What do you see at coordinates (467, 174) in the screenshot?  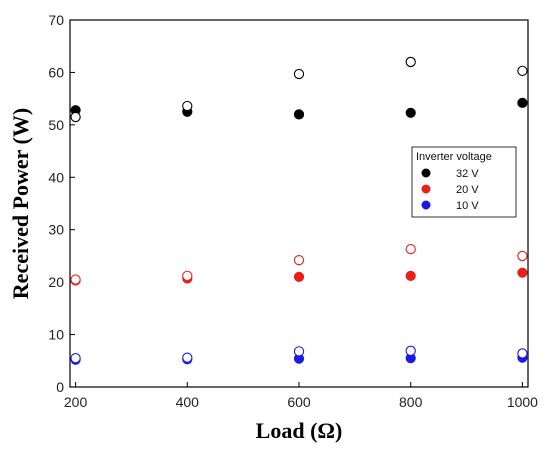 I see `legend-label-32v: 32 V` at bounding box center [467, 174].